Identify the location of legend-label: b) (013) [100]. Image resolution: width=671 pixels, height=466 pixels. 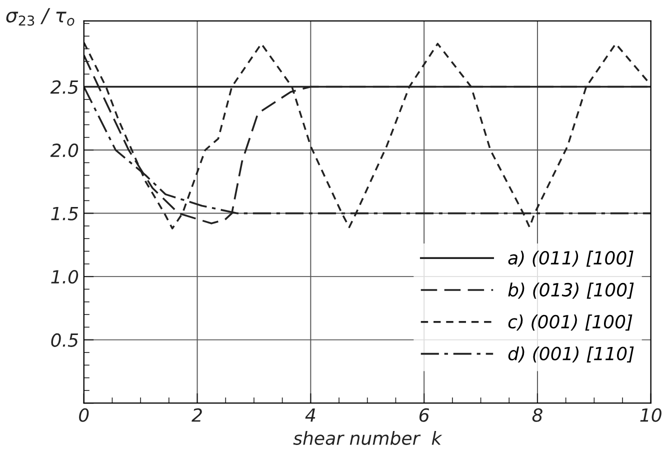
(571, 290).